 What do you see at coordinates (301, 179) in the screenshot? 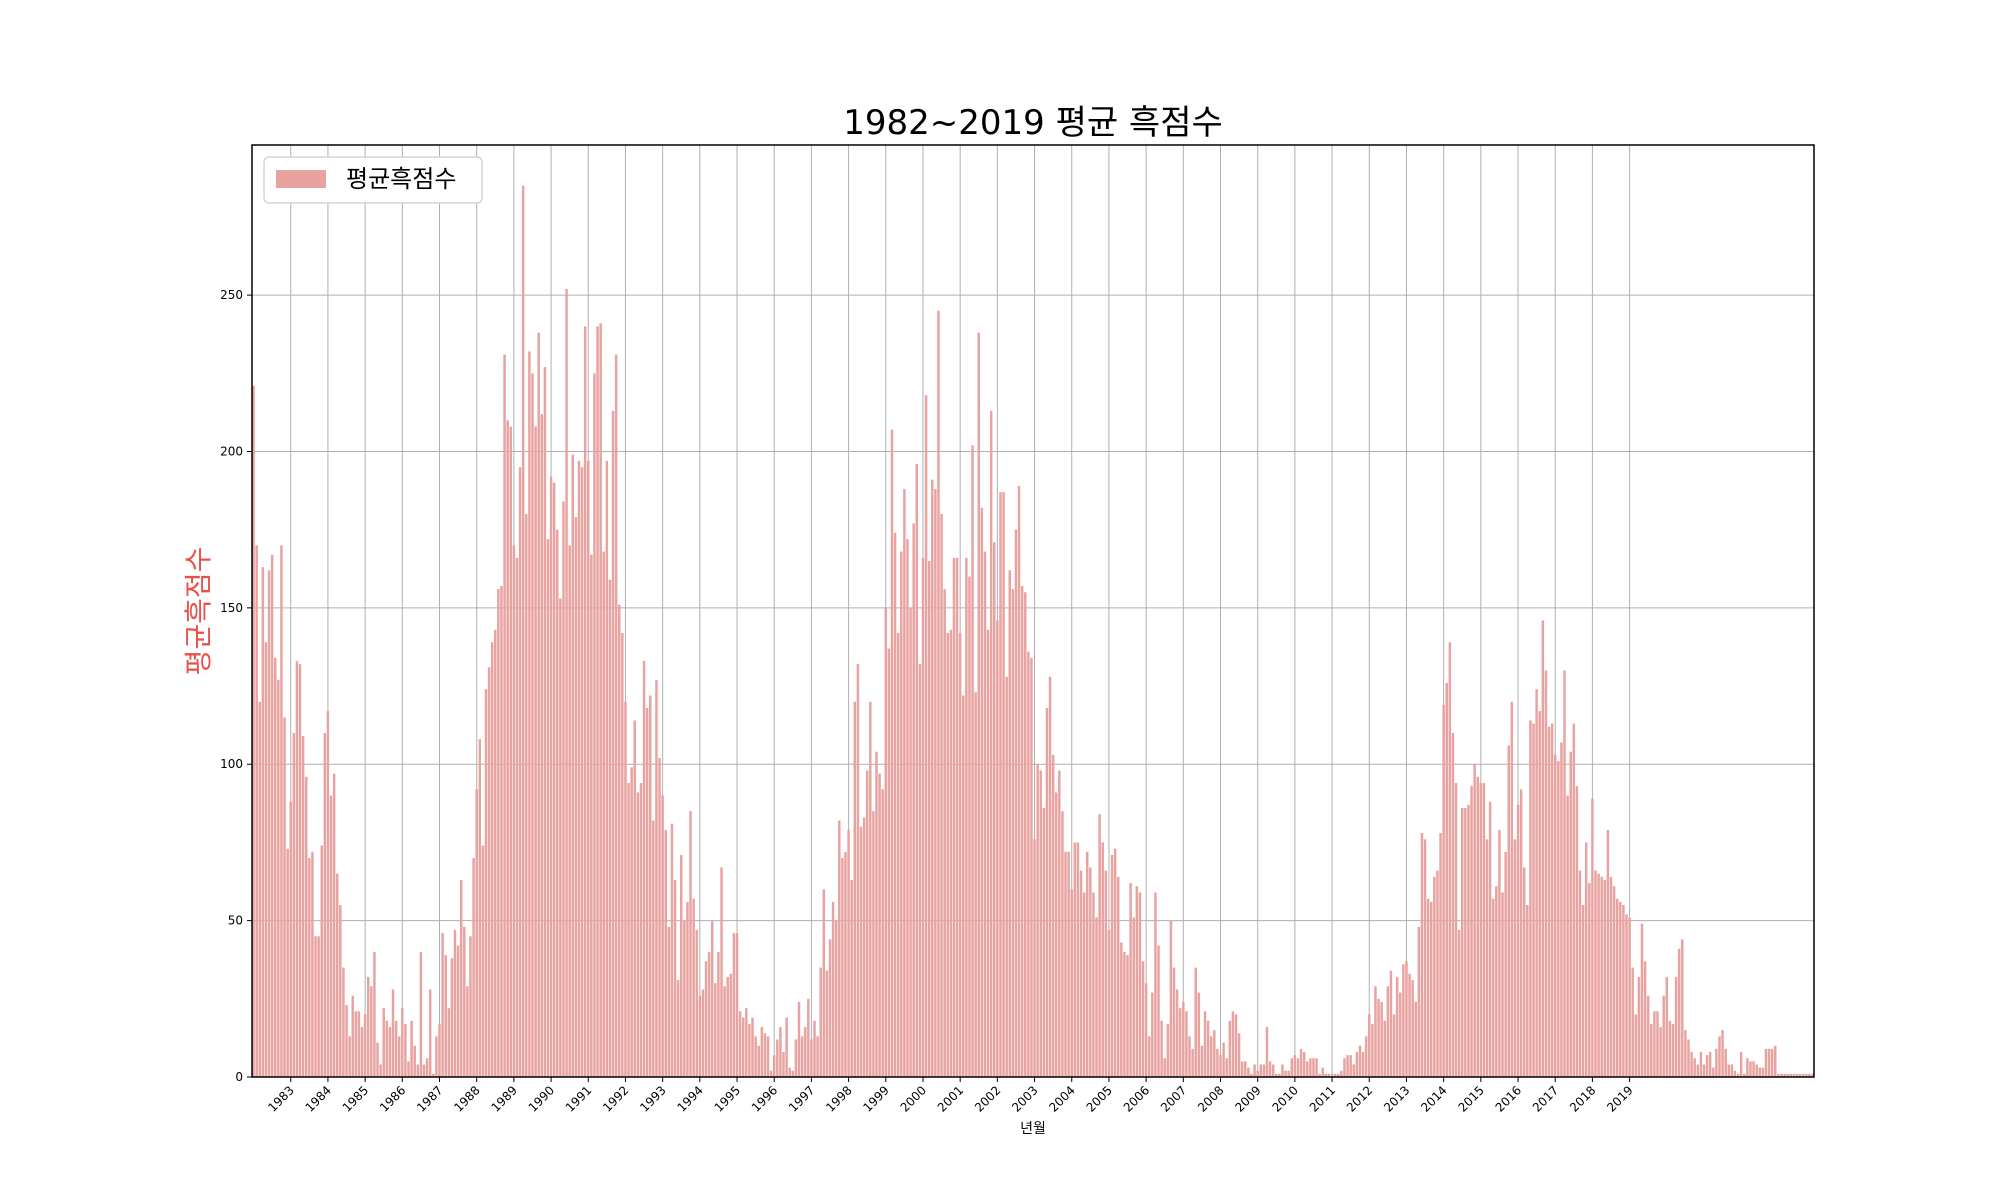
I see `legend-swatch` at bounding box center [301, 179].